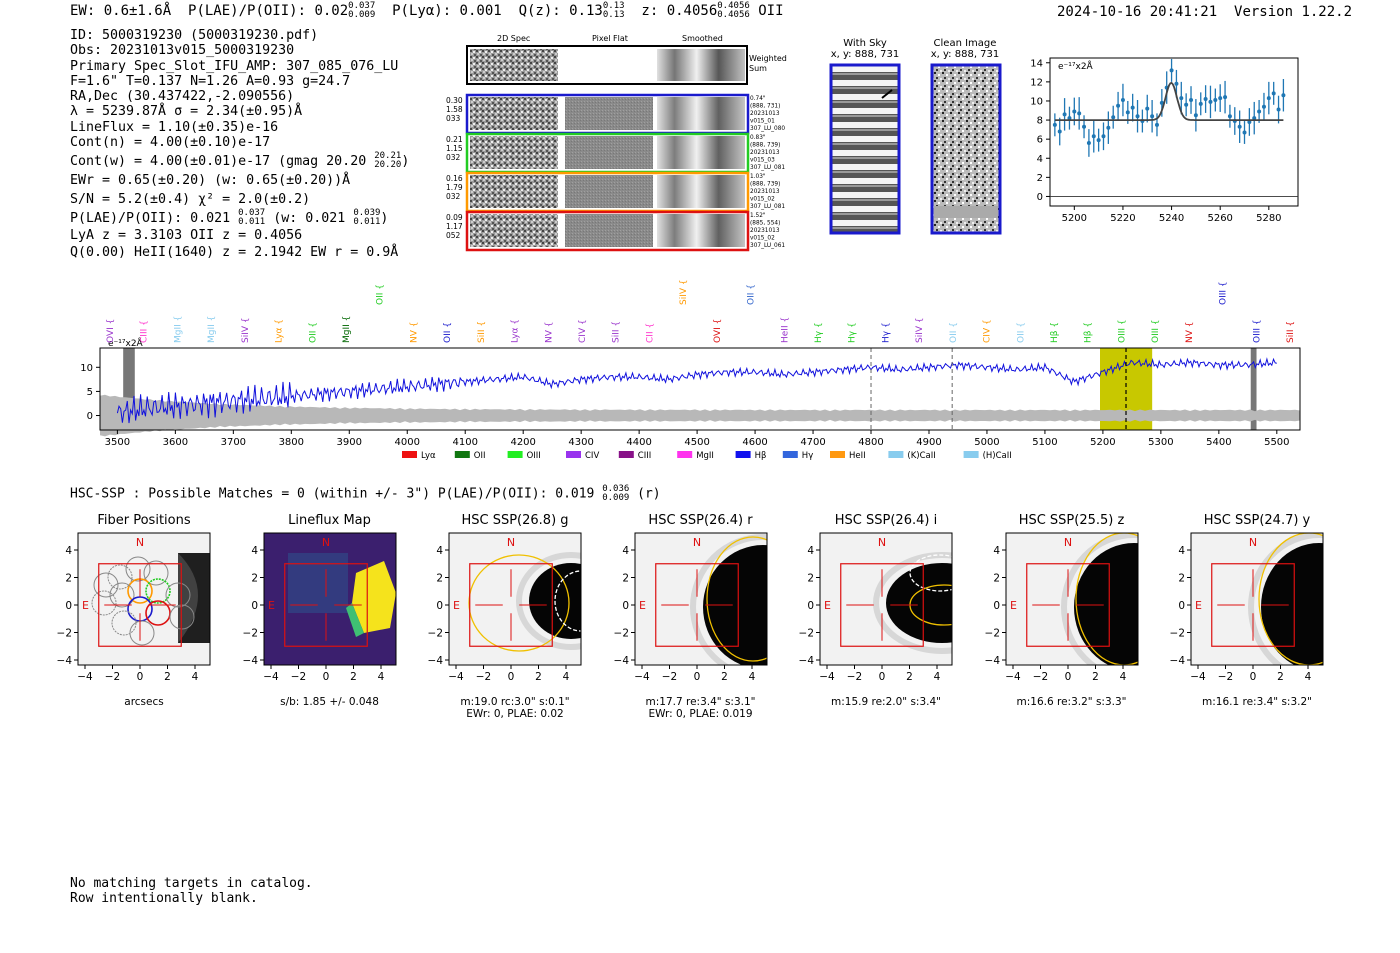 The width and height of the screenshot is (1400, 953). I want to click on cutout-left-3-0: 0.09, so click(454, 217).